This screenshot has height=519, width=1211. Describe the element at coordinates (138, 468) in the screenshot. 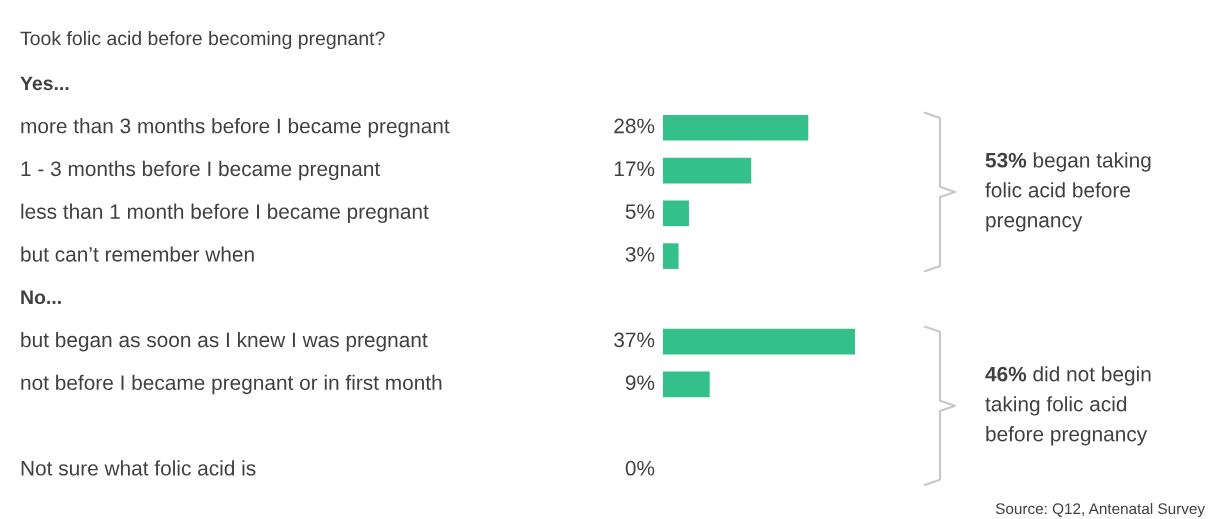

I see `y-tick-label: Not sure what folic acid is` at that location.